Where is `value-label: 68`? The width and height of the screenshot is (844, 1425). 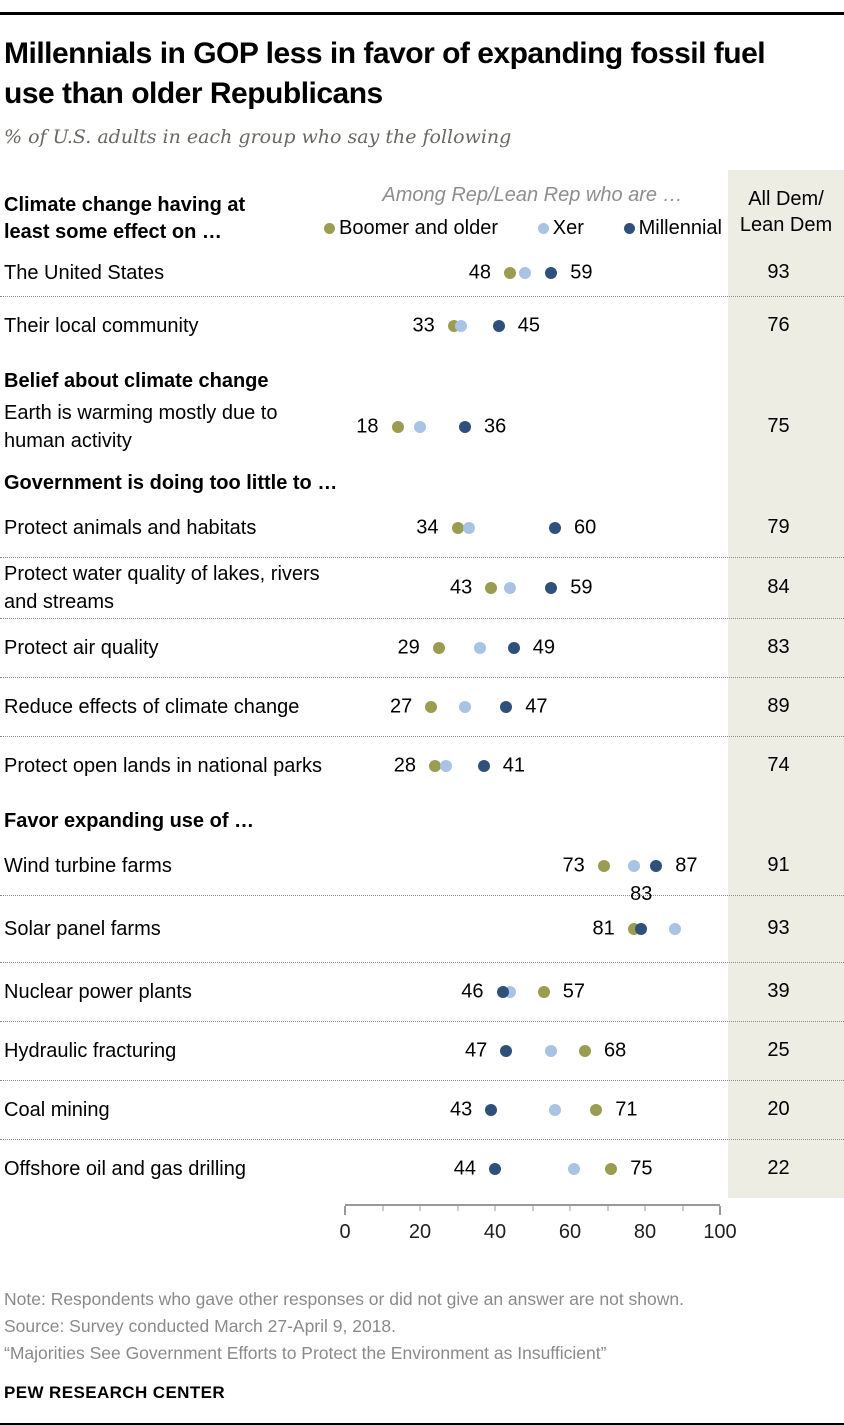
value-label: 68 is located at coordinates (615, 1050).